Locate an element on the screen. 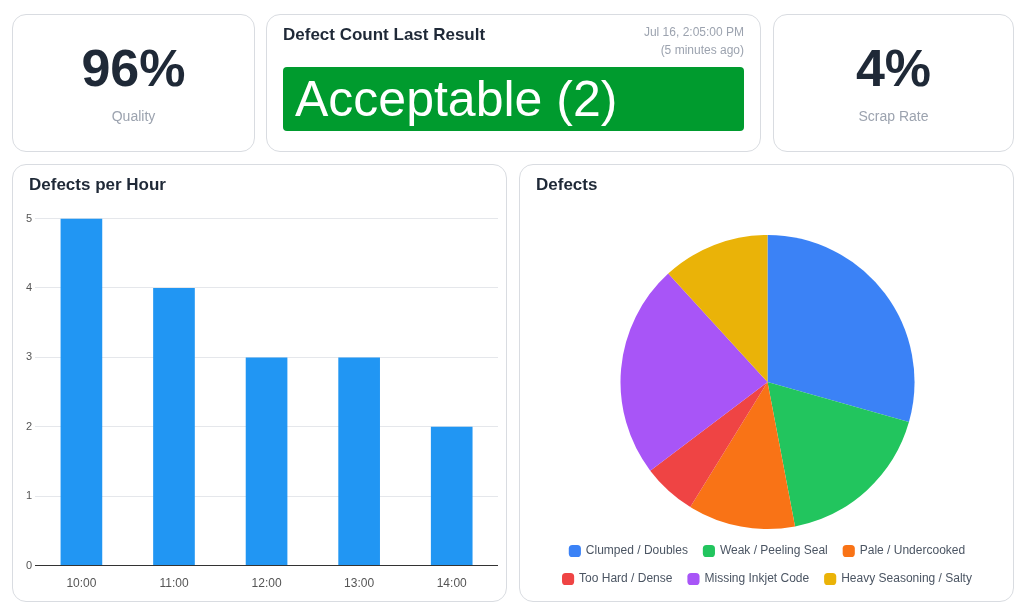 The width and height of the screenshot is (1026, 615). x-tick-label: 12:00 is located at coordinates (266, 583).